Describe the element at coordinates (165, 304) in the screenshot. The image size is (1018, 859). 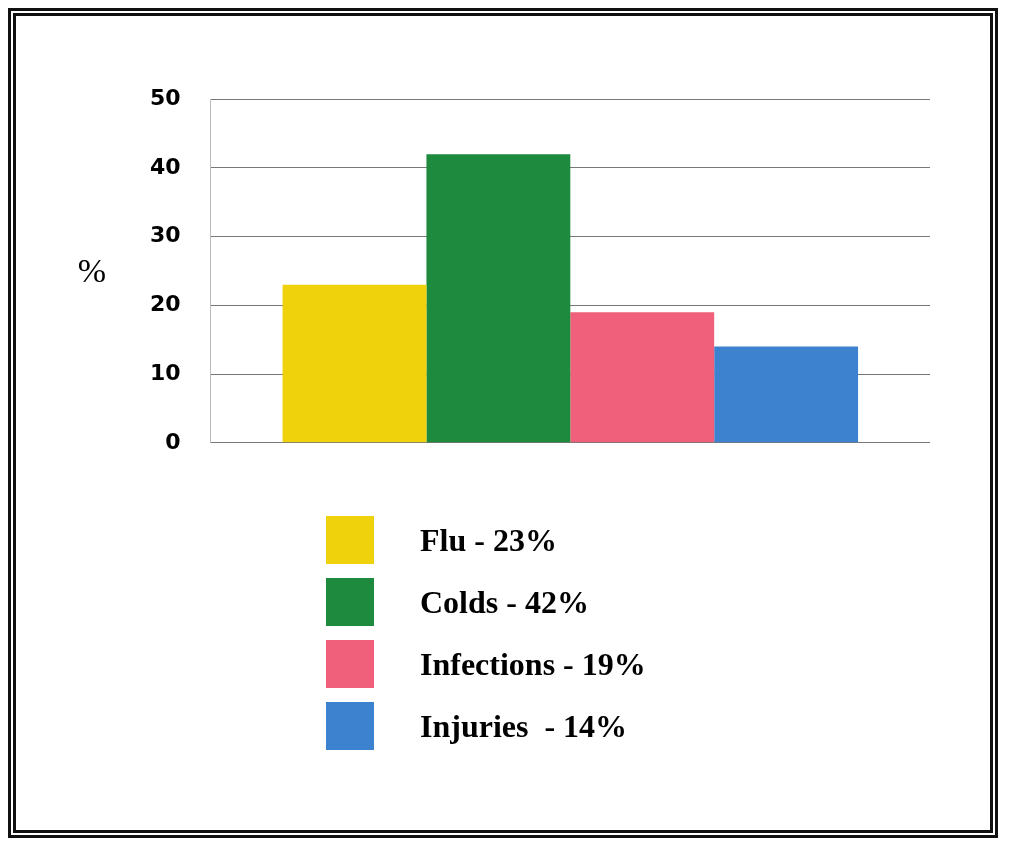
I see `y-tick-label: 20` at that location.